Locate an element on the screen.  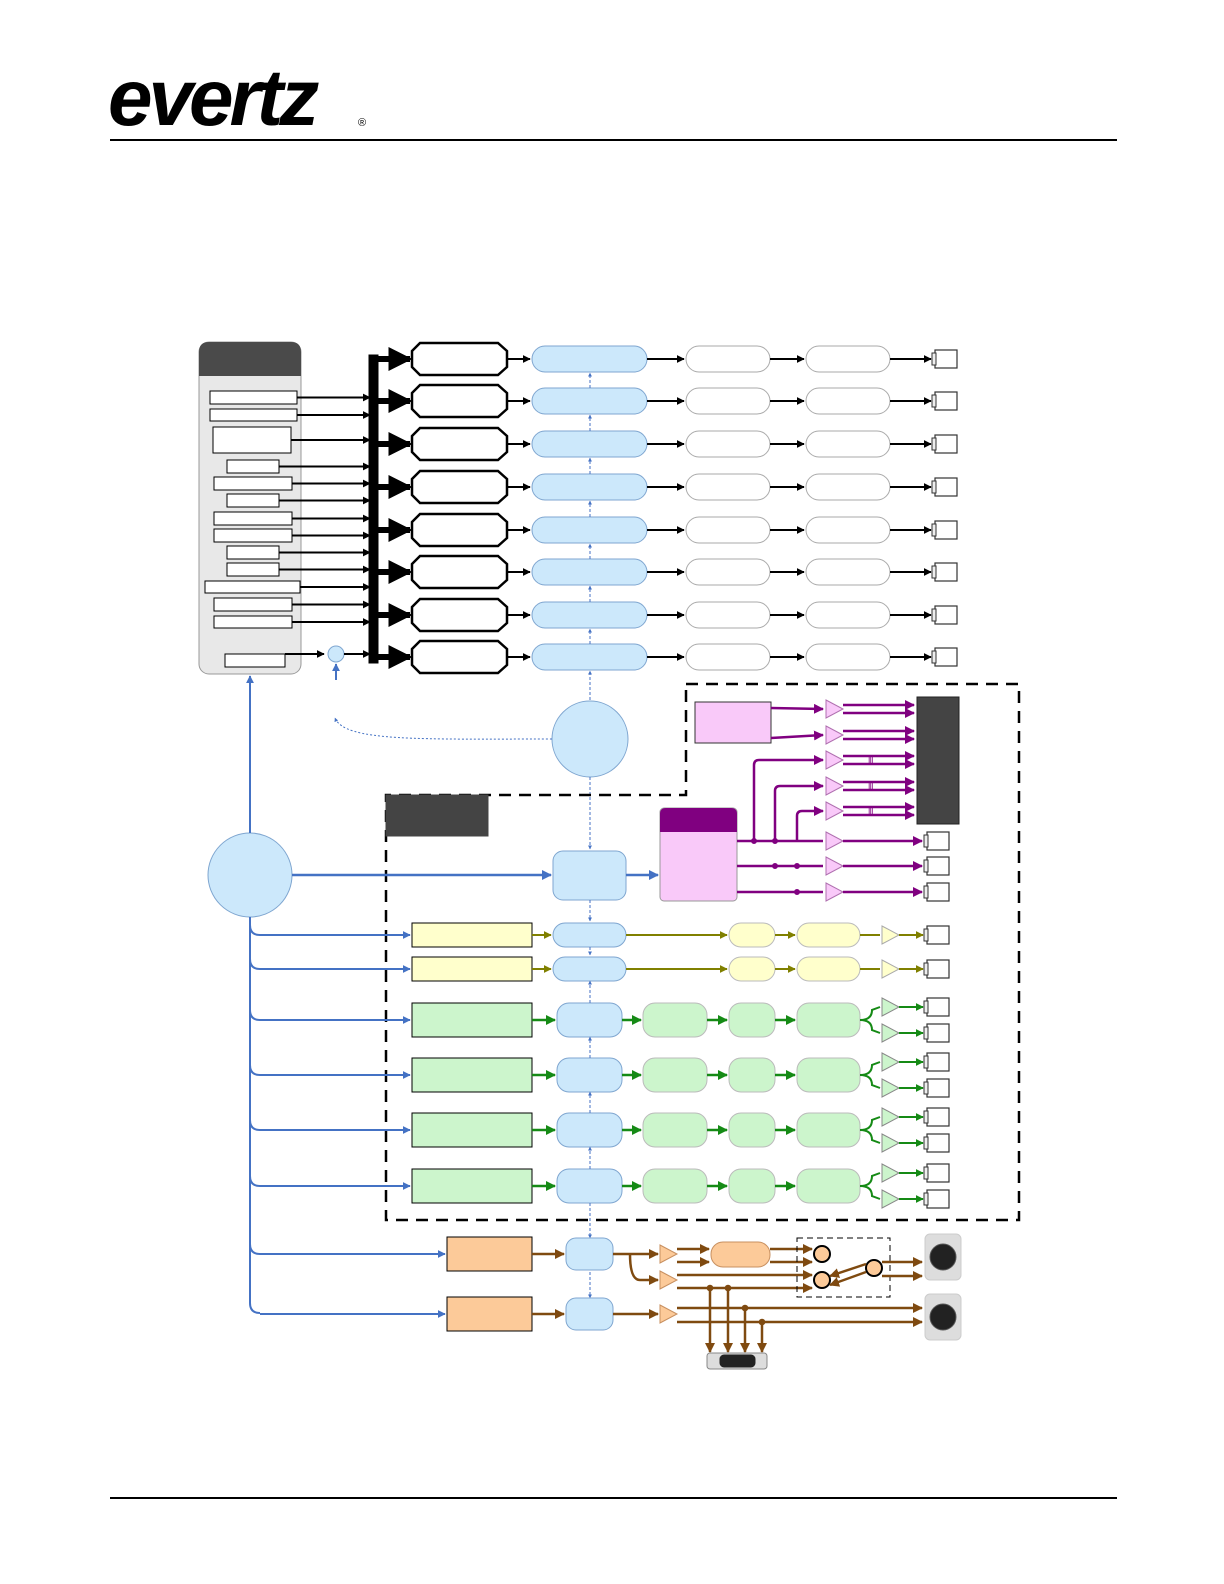
aes-output-connector is located at coordinates (938, 866).